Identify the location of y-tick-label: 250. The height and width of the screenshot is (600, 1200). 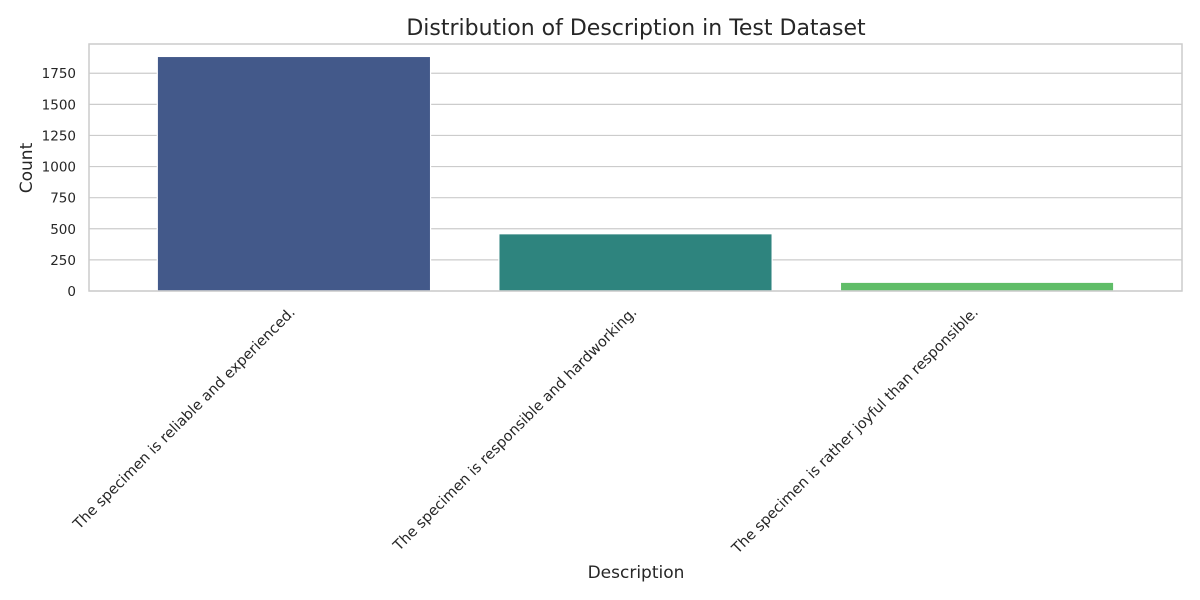
(63, 261).